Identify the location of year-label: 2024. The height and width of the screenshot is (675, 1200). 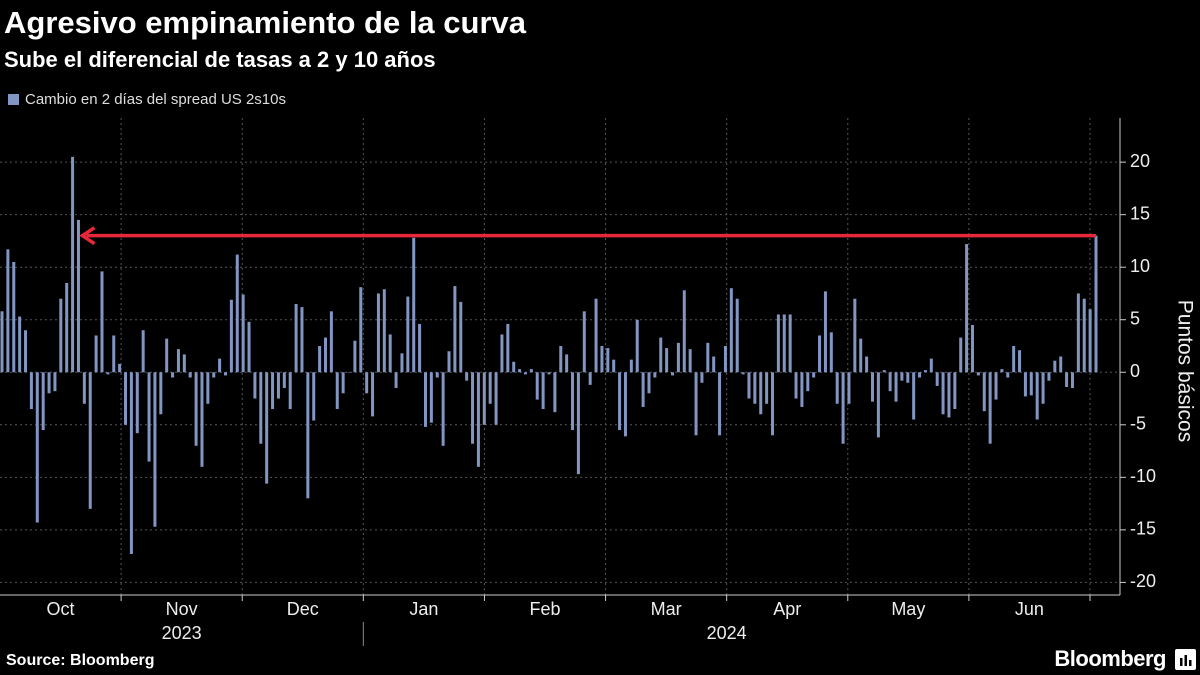
(727, 633).